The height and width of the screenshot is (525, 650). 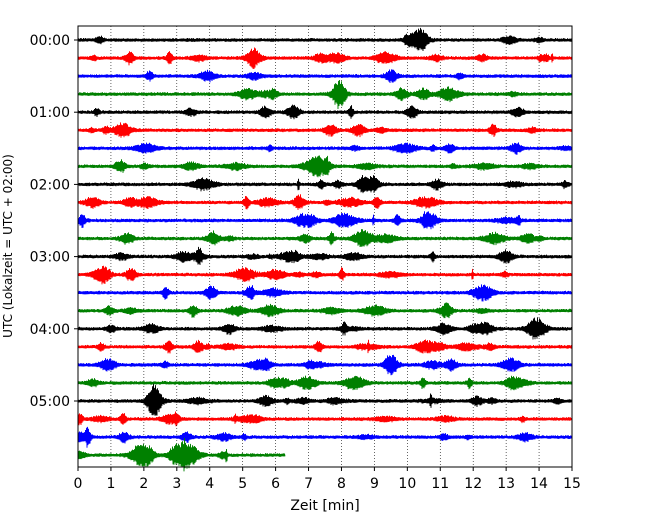 What do you see at coordinates (78, 484) in the screenshot?
I see `x-tick-label: 0` at bounding box center [78, 484].